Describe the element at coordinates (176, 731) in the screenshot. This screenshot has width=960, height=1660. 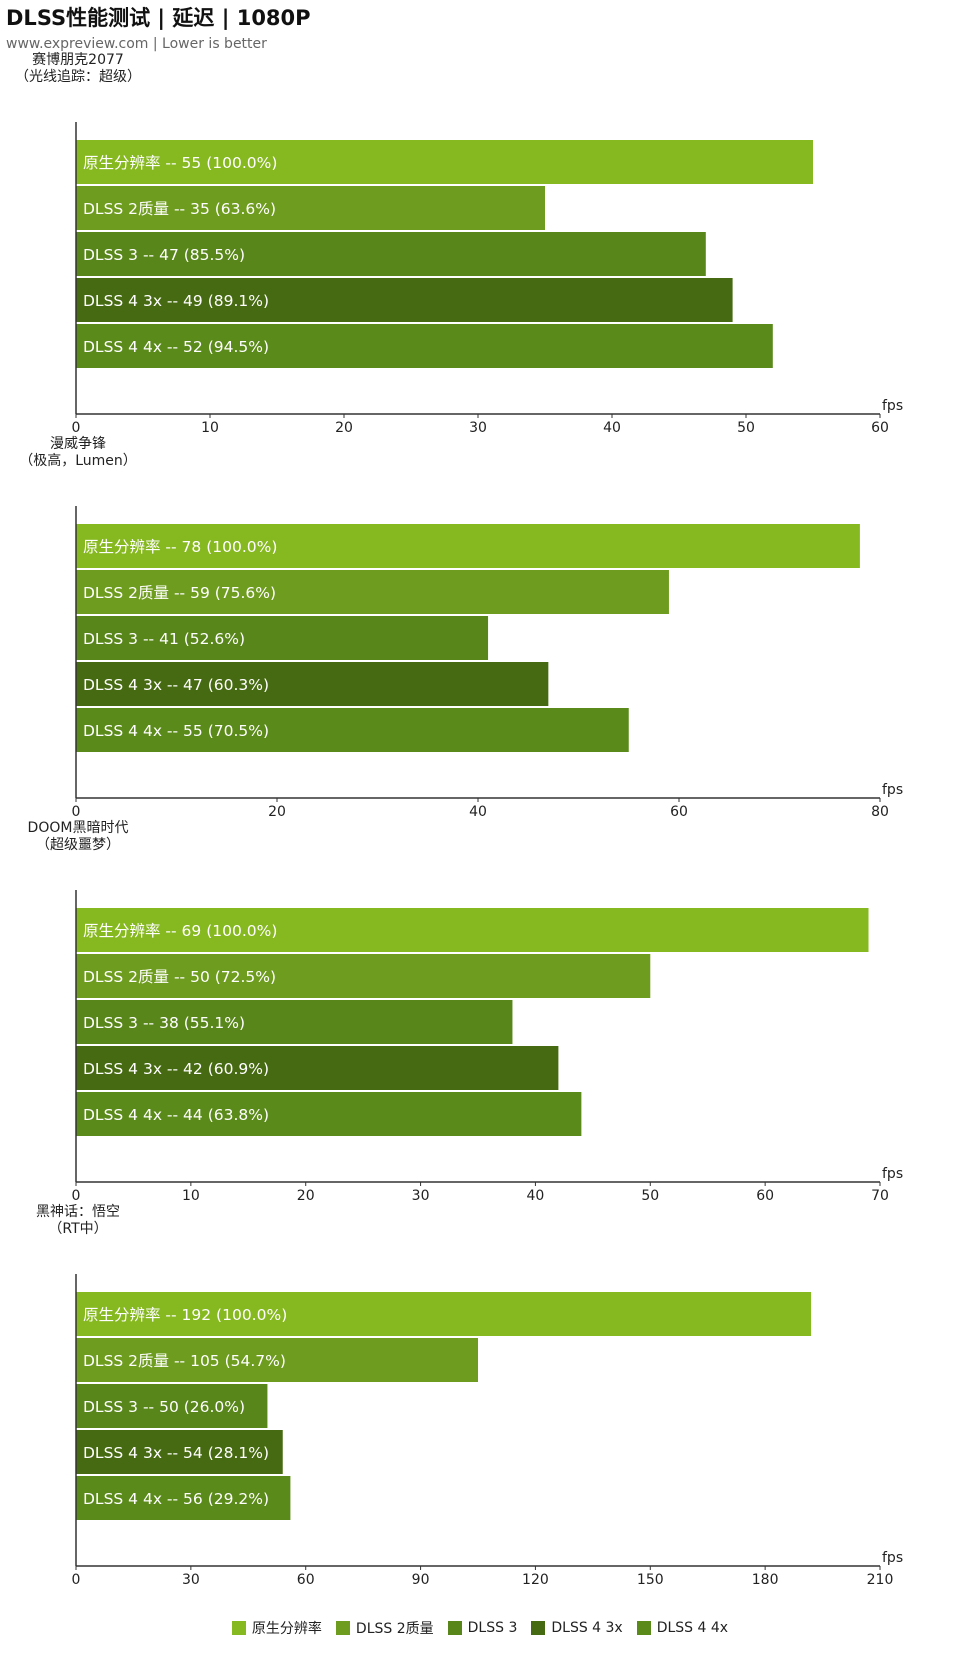
I see `bar-label: DLSS 4 4x -- 55 (70.5%)` at that location.